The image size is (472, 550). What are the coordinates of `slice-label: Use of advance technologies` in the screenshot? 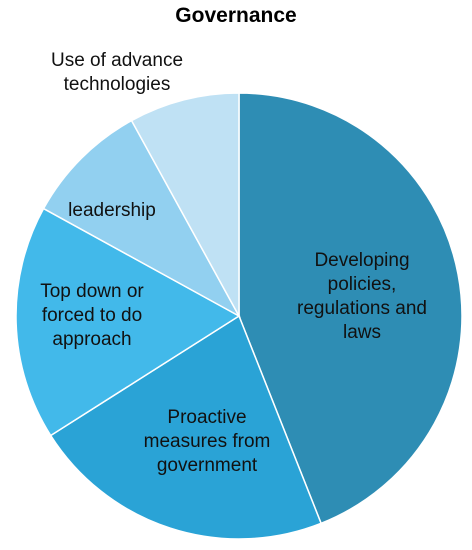 It's located at (117, 72).